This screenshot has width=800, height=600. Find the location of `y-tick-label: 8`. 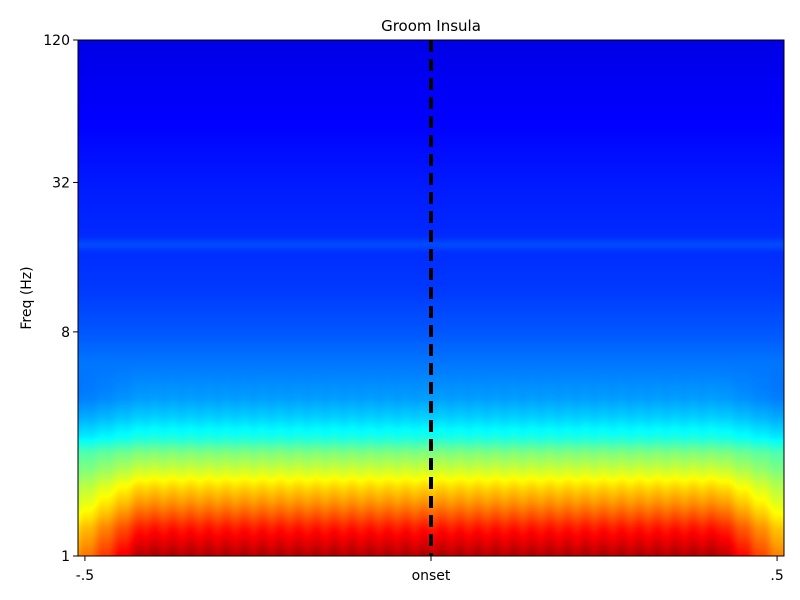

y-tick-label: 8 is located at coordinates (65, 333).